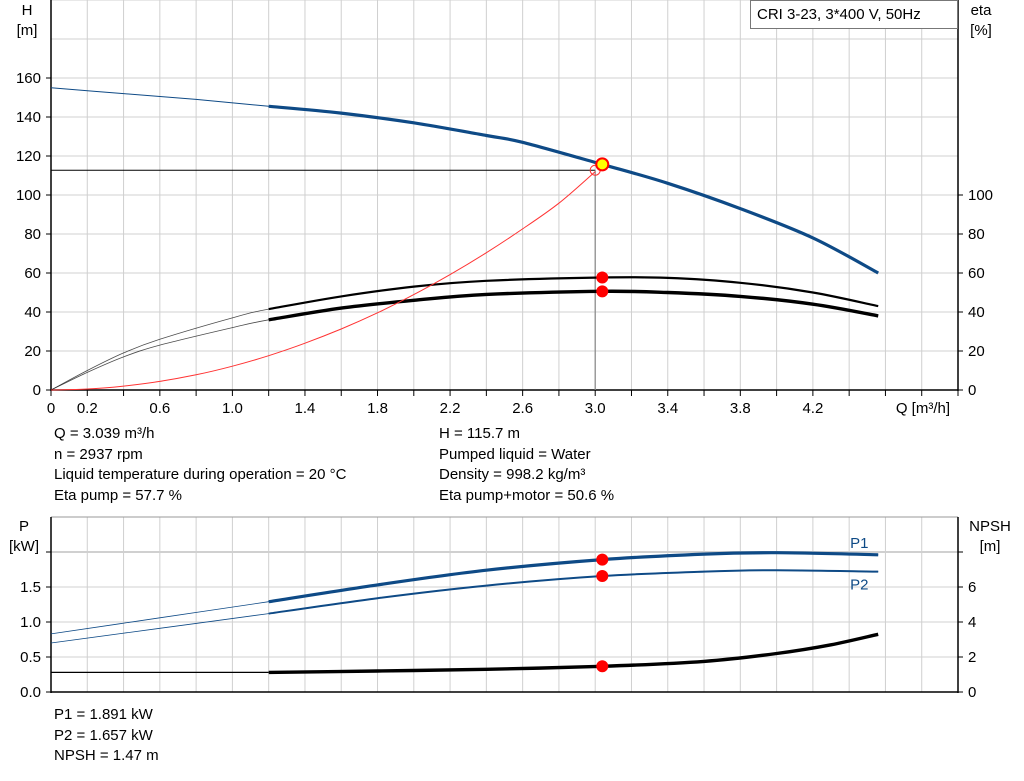 The width and height of the screenshot is (1024, 781). I want to click on point-marker-P1, so click(602, 559).